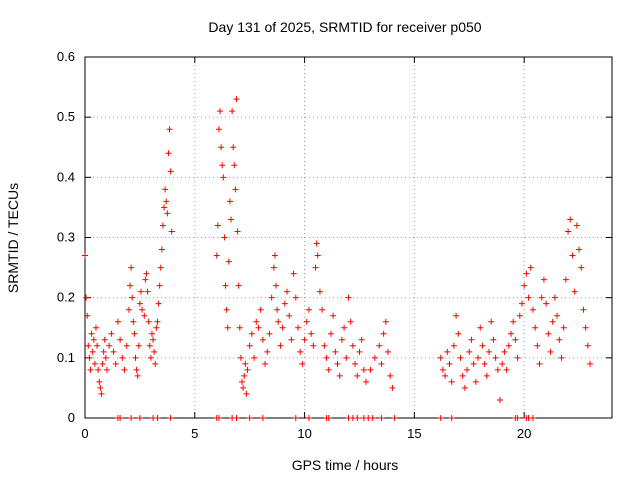 This screenshot has height=480, width=640. What do you see at coordinates (66, 237) in the screenshot?
I see `y-tick-label: 0.3` at bounding box center [66, 237].